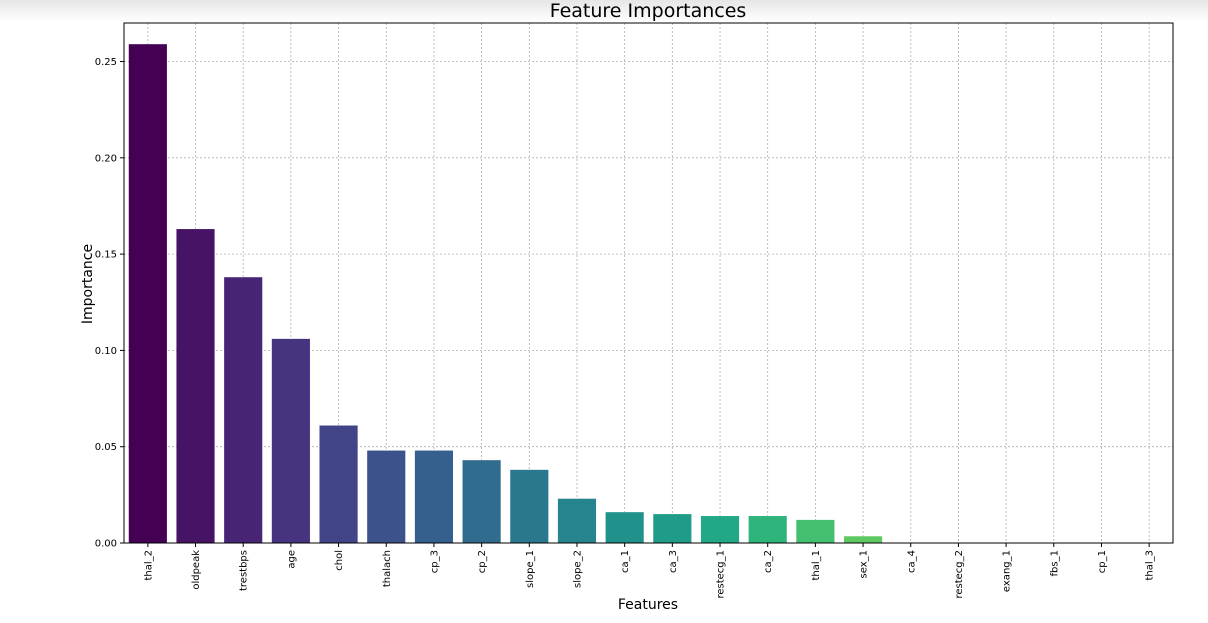 The height and width of the screenshot is (623, 1208). Describe the element at coordinates (243, 410) in the screenshot. I see `bar-trestbps` at that location.